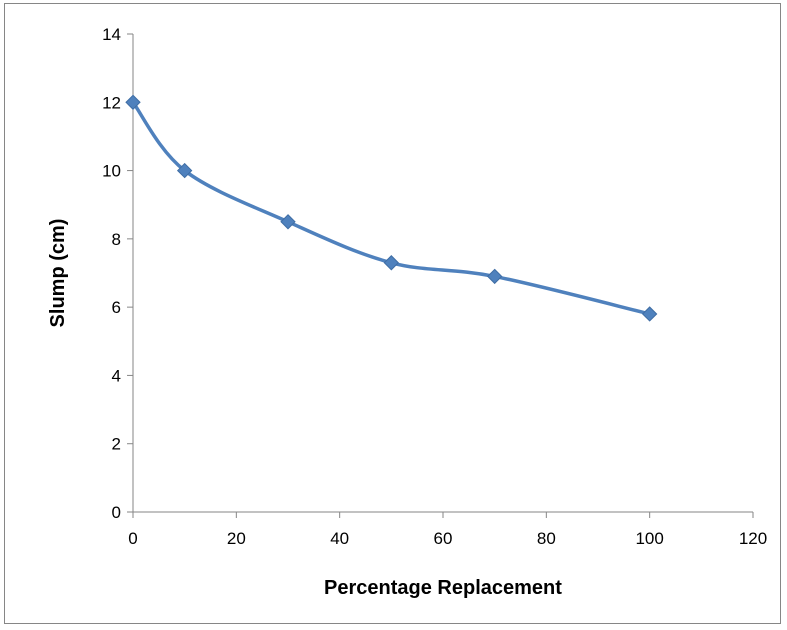  Describe the element at coordinates (649, 538) in the screenshot. I see `x-tick-label: 100` at that location.